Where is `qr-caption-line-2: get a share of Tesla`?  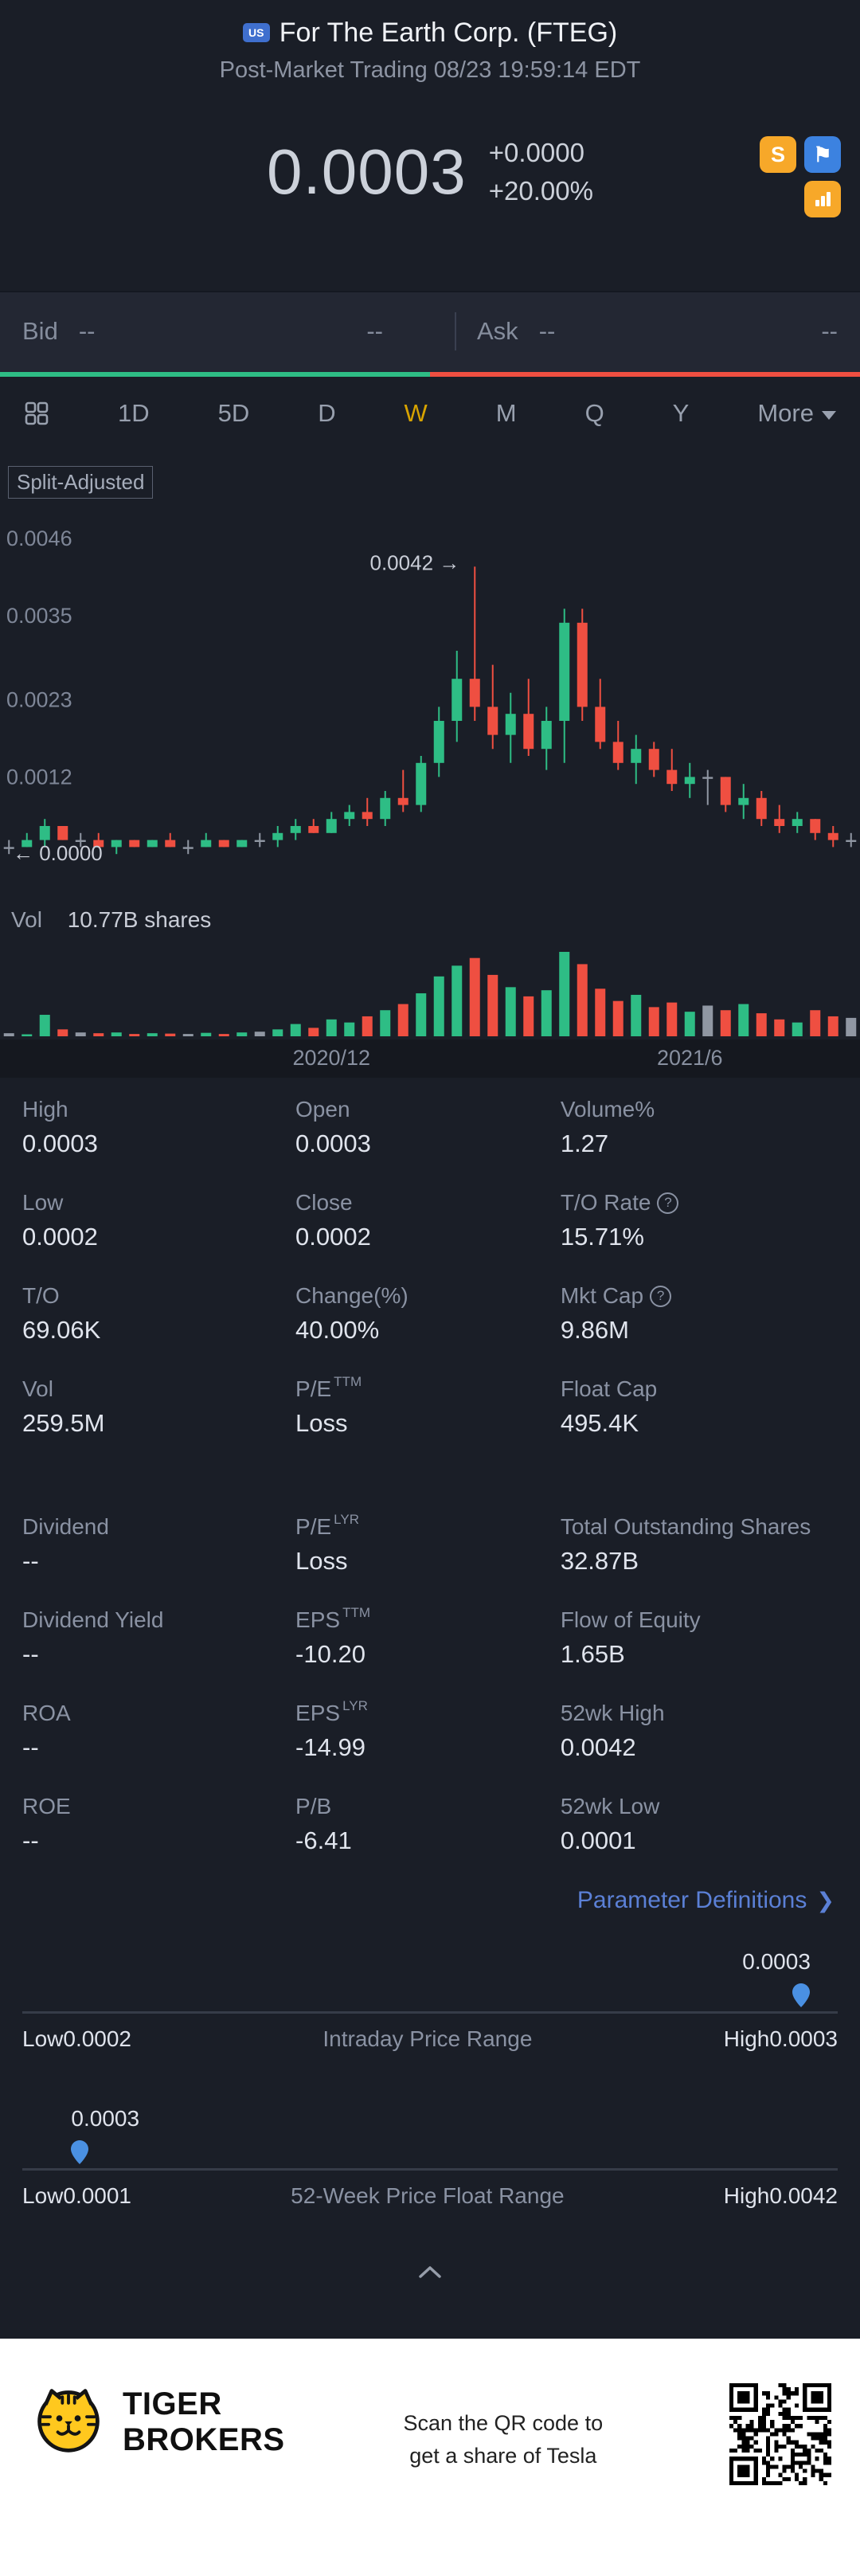
qr-caption-line-2: get a share of Tesla is located at coordinates (503, 2455).